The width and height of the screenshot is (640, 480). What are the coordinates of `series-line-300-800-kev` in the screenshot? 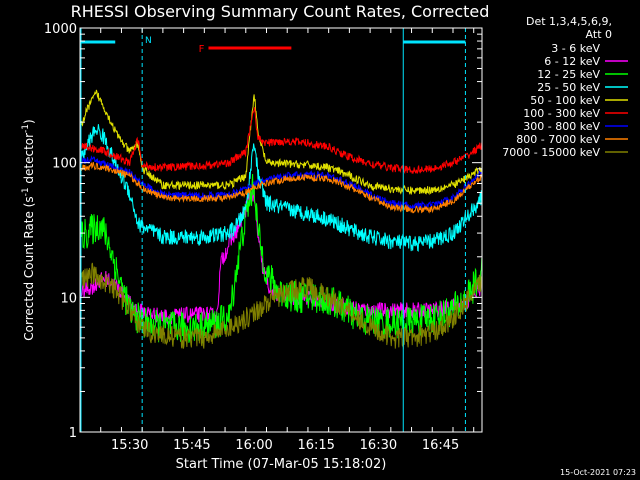 It's located at (281, 182).